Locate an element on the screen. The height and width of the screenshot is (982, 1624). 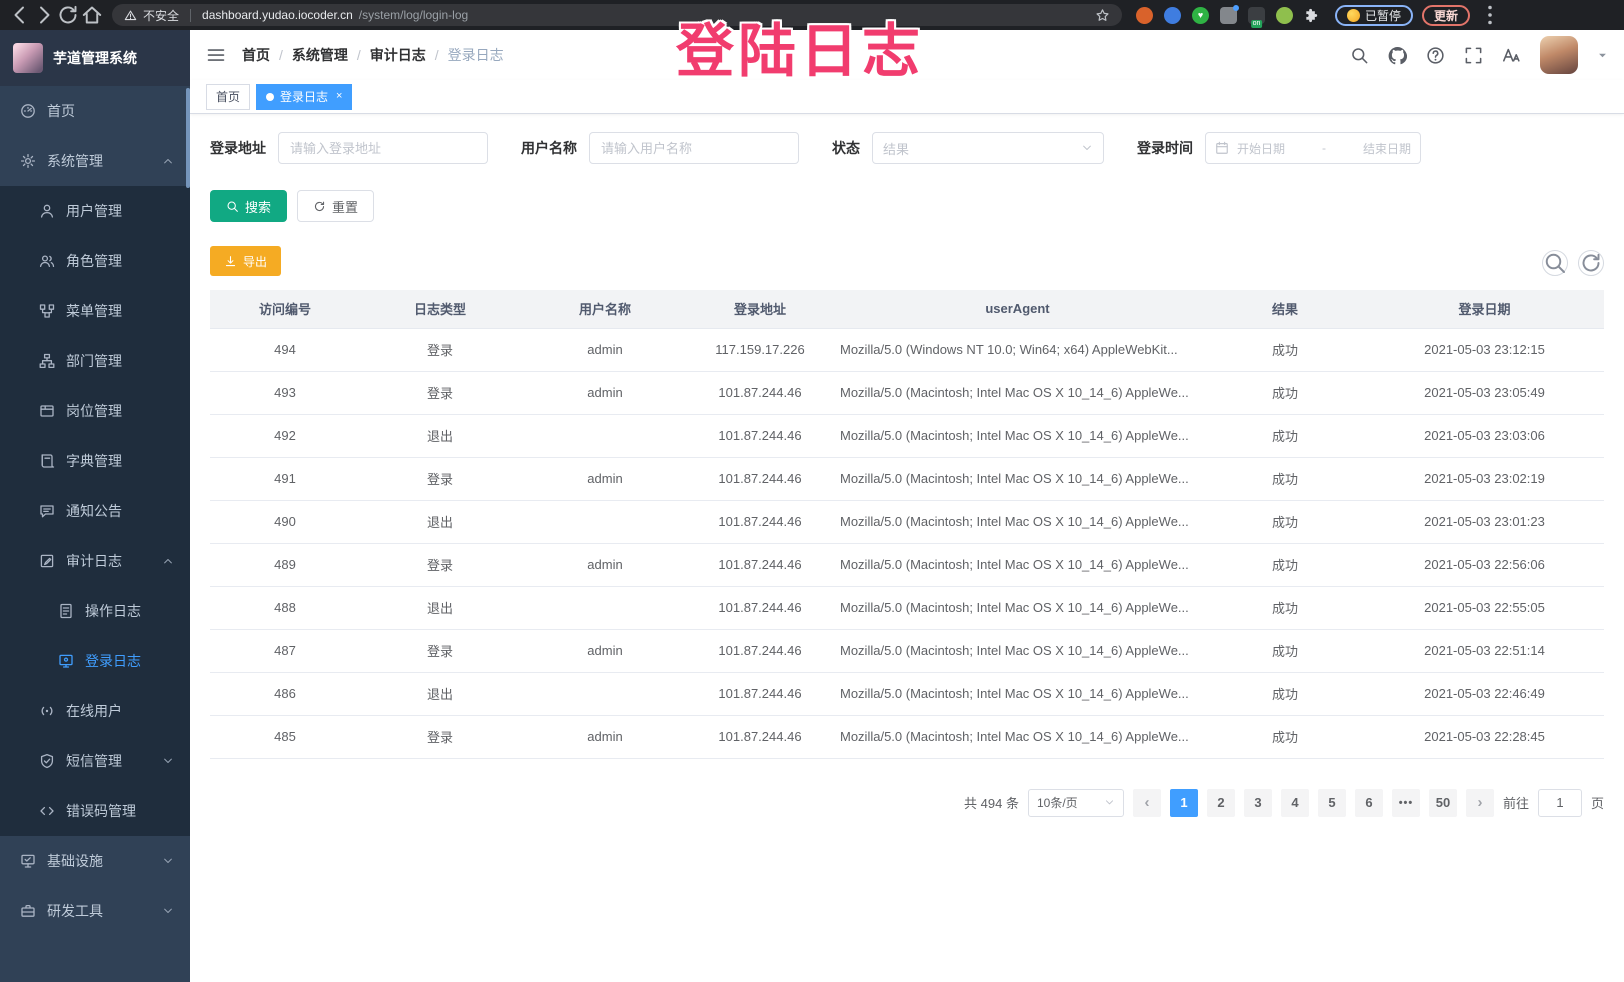
fullscreen-icon is located at coordinates (1473, 55).